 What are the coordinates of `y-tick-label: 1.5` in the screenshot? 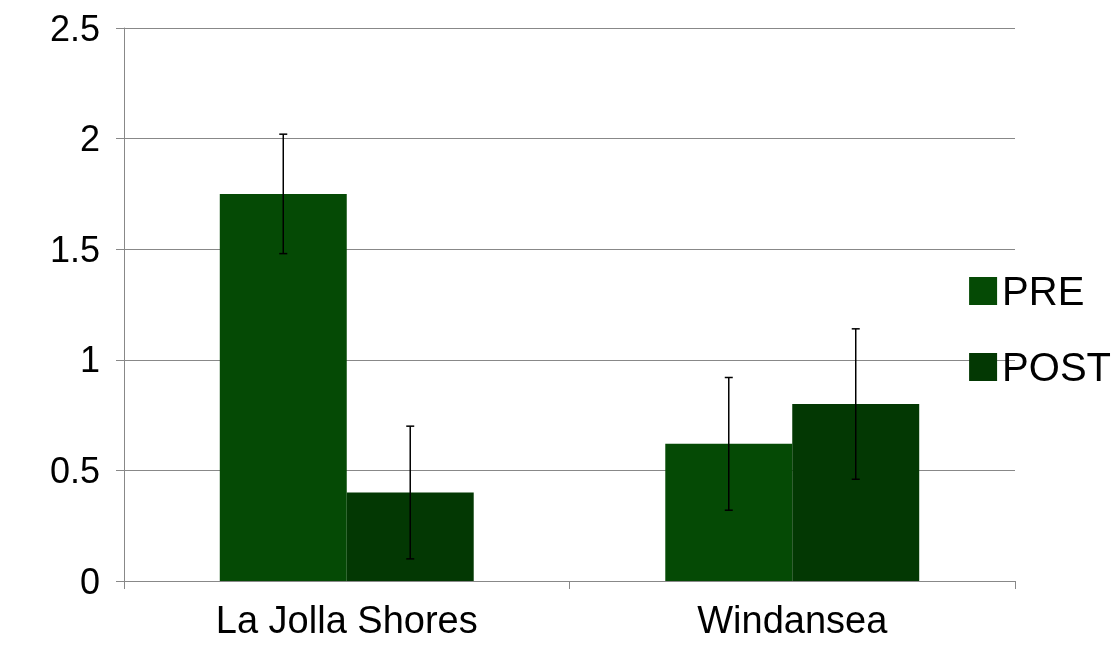 It's located at (74, 249).